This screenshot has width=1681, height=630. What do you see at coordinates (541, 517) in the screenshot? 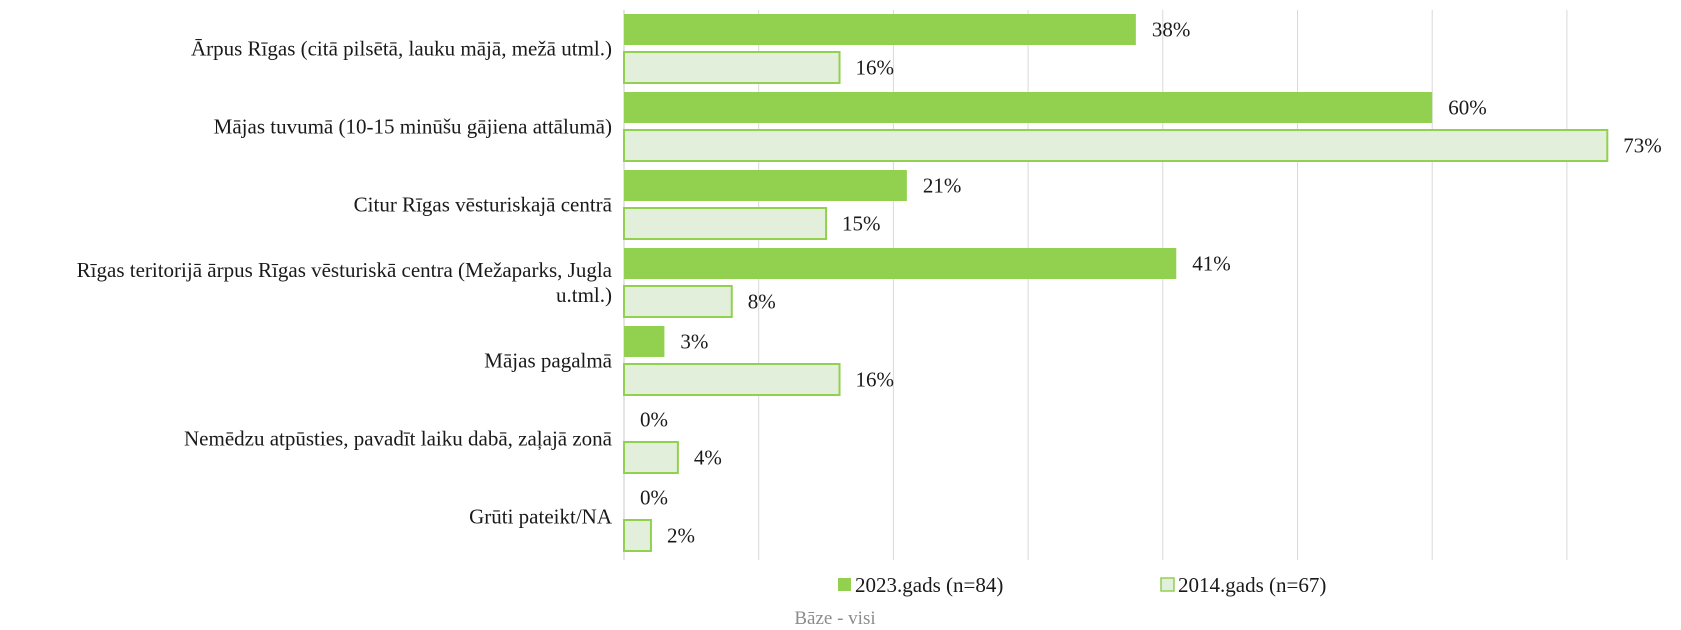
I see `category-label: Grūti pateikt/NA` at bounding box center [541, 517].